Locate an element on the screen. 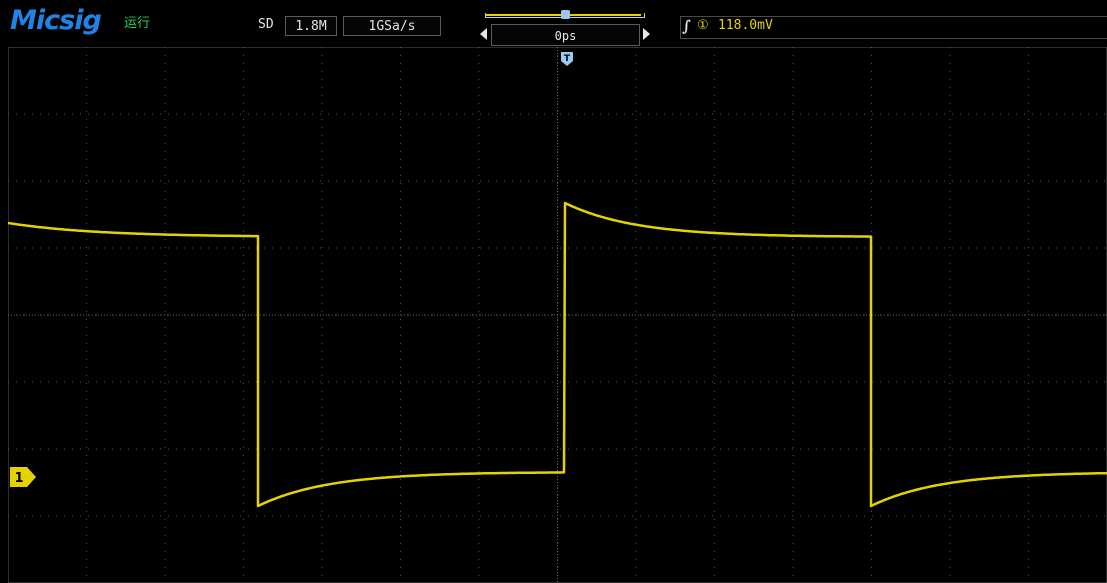 This screenshot has height=583, width=1107. acquisition-mode: SD is located at coordinates (266, 24).